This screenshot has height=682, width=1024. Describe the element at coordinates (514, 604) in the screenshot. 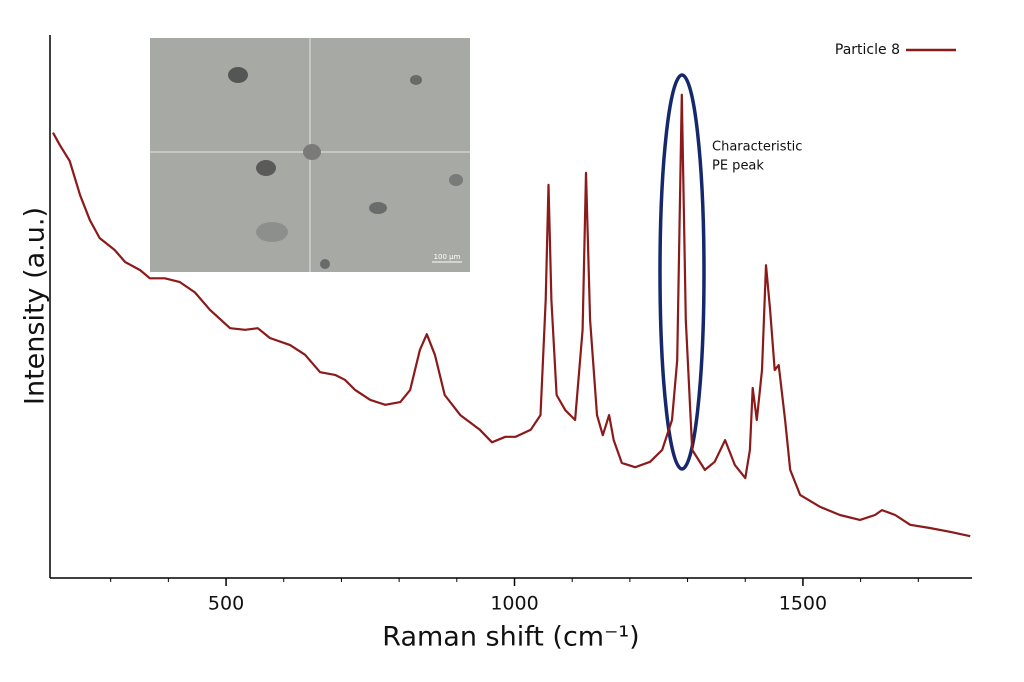

I see `x-tick-label: 1000` at that location.